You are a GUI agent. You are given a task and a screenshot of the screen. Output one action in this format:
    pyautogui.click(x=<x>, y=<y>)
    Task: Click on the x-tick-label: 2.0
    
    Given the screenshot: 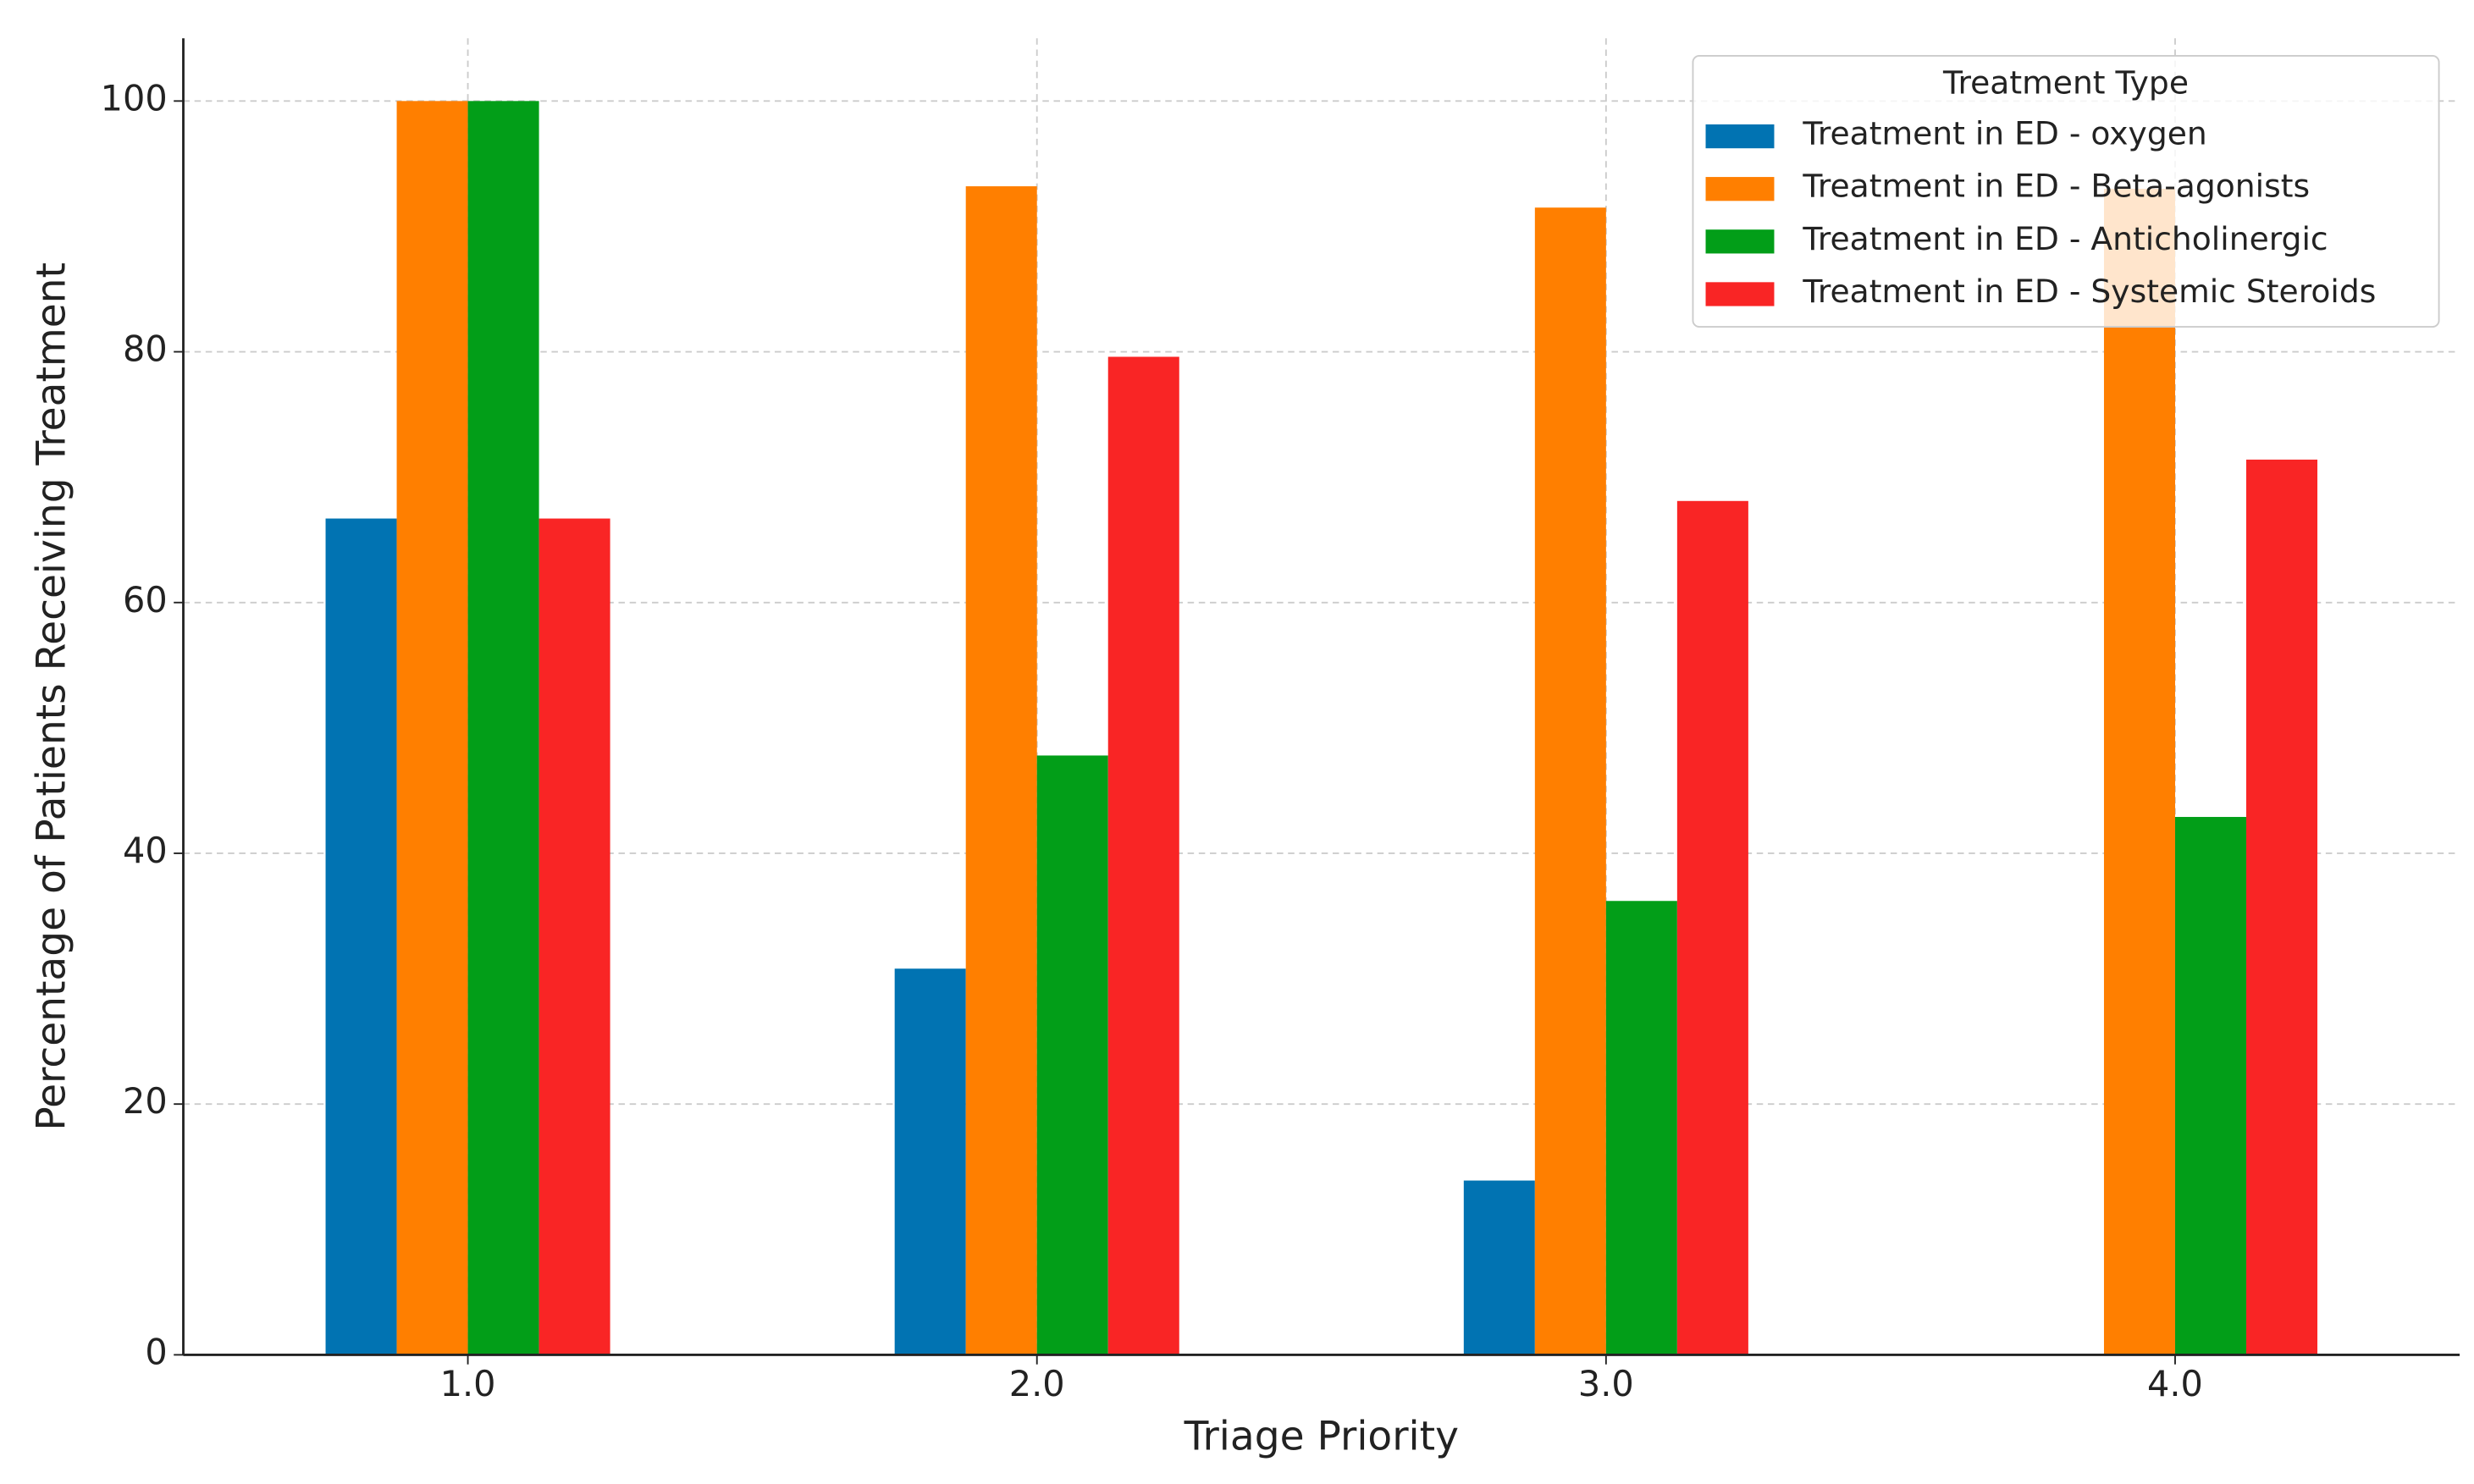 What is the action you would take?
    pyautogui.click(x=1037, y=1384)
    